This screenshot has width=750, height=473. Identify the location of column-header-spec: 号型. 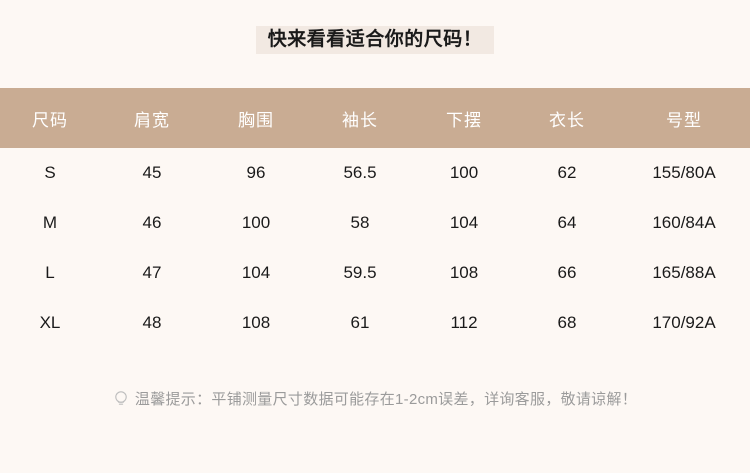
(684, 120).